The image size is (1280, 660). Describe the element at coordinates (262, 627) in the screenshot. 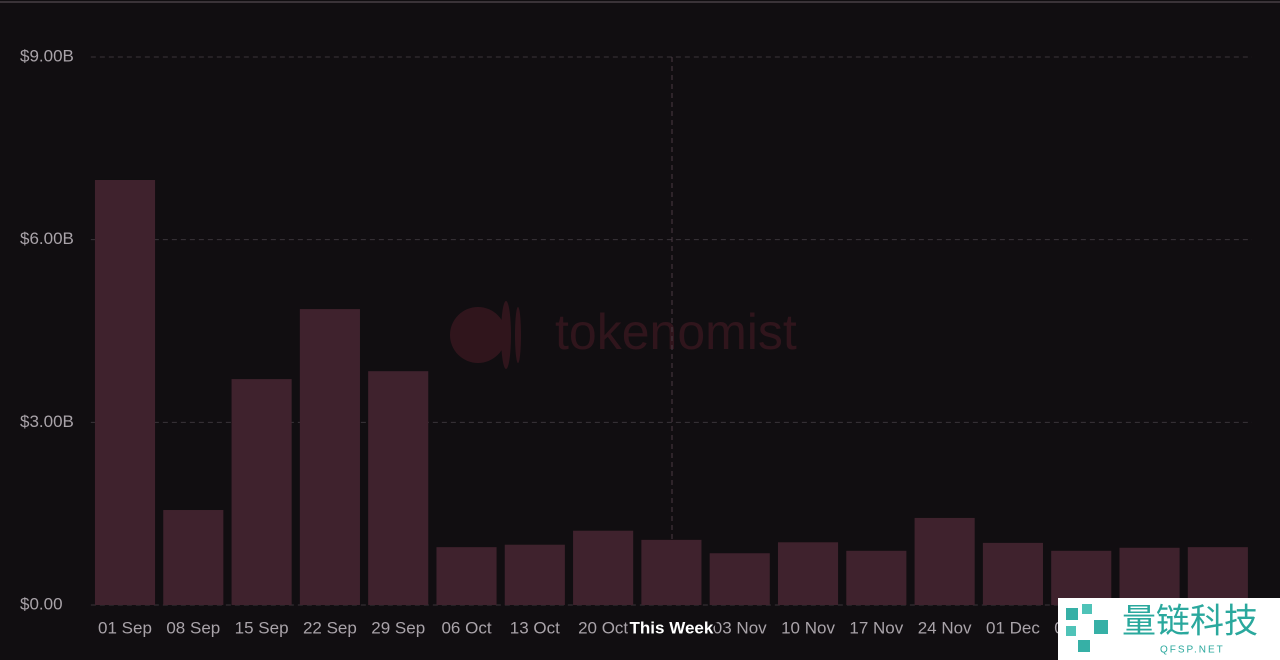

I see `x-tick-label: 15 Sep` at that location.